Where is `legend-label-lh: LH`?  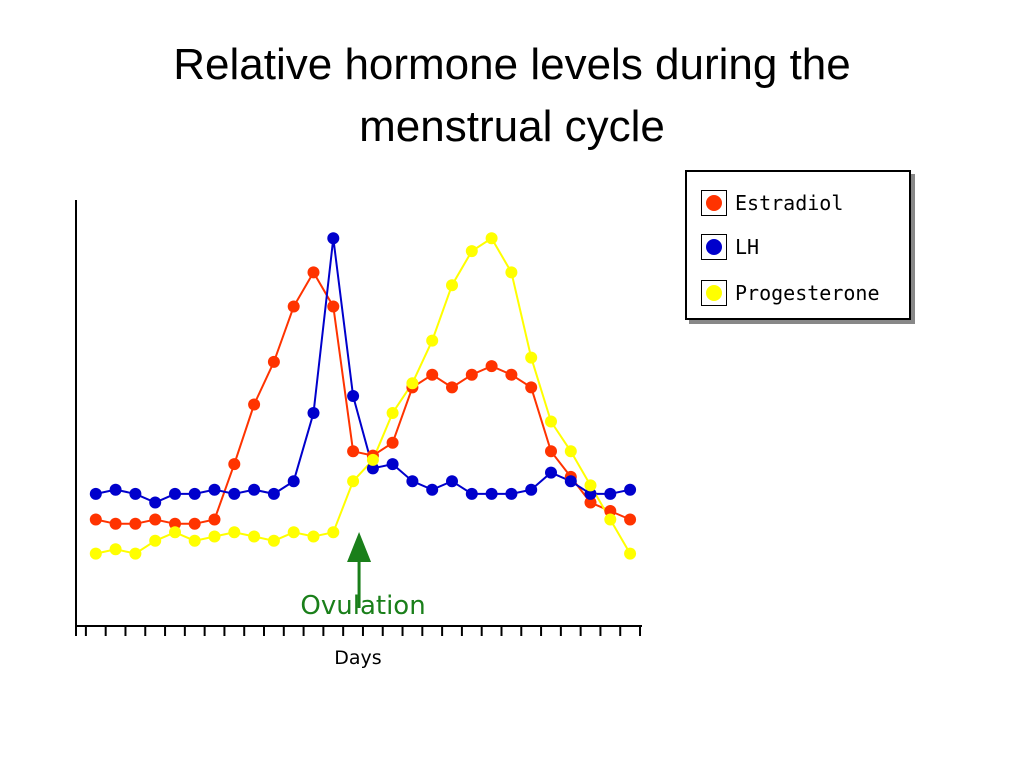 legend-label-lh: LH is located at coordinates (747, 247).